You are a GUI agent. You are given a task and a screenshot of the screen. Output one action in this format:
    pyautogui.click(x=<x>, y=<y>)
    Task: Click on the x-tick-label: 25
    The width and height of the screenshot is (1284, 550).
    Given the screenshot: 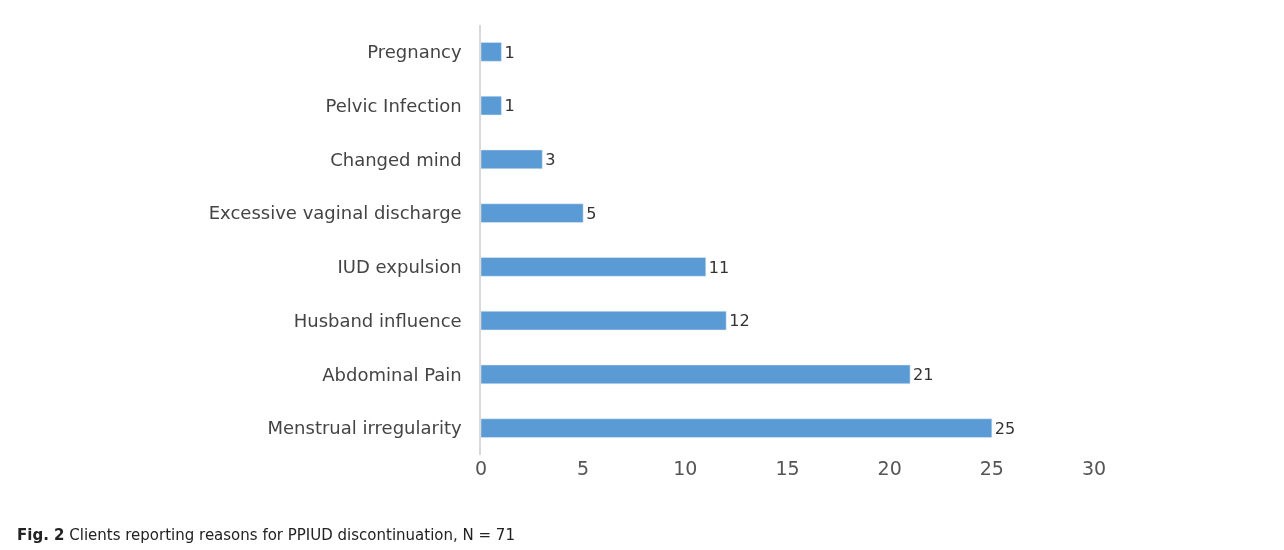 What is the action you would take?
    pyautogui.click(x=991, y=468)
    